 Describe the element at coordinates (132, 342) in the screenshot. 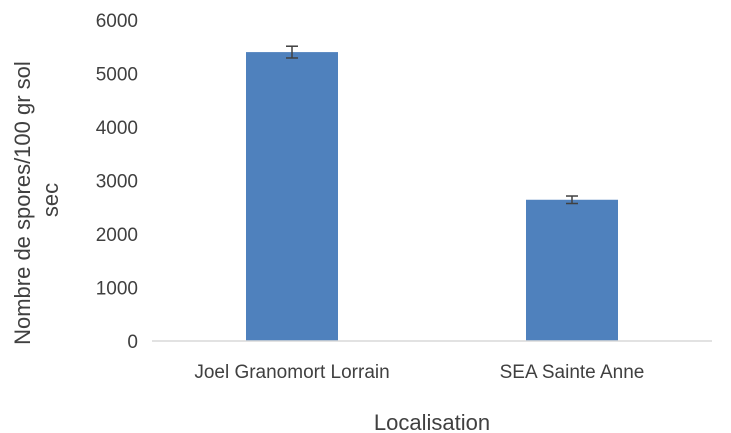

I see `y-tick-label: 0` at that location.